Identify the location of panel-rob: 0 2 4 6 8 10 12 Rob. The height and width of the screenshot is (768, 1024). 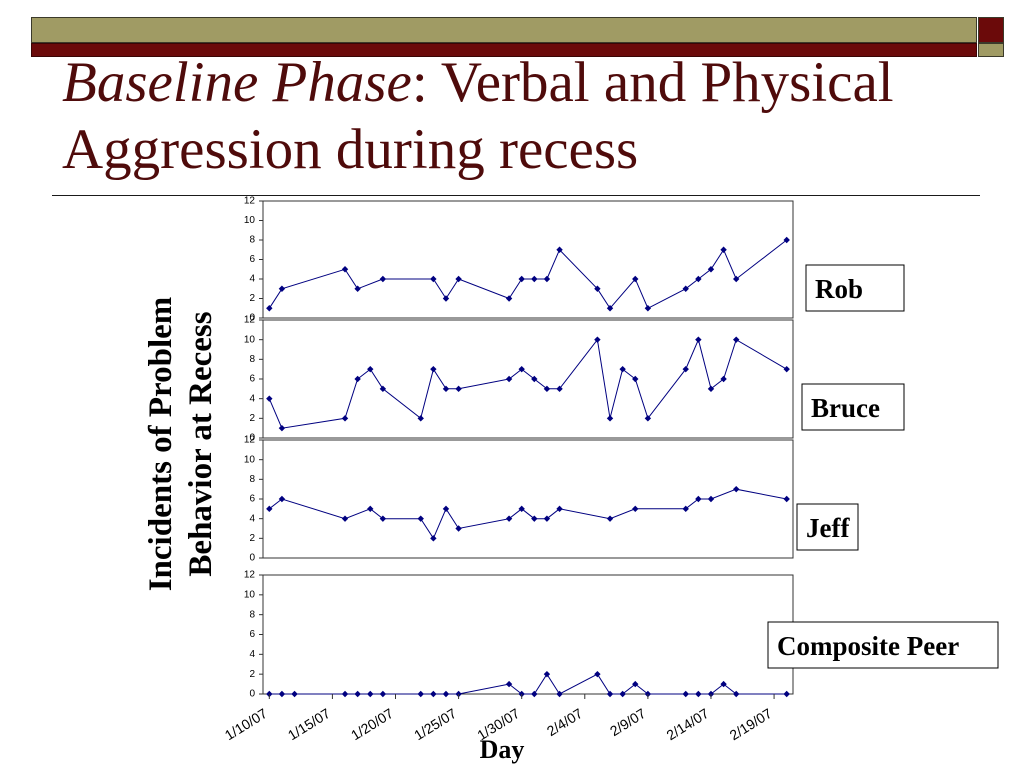
(574, 260).